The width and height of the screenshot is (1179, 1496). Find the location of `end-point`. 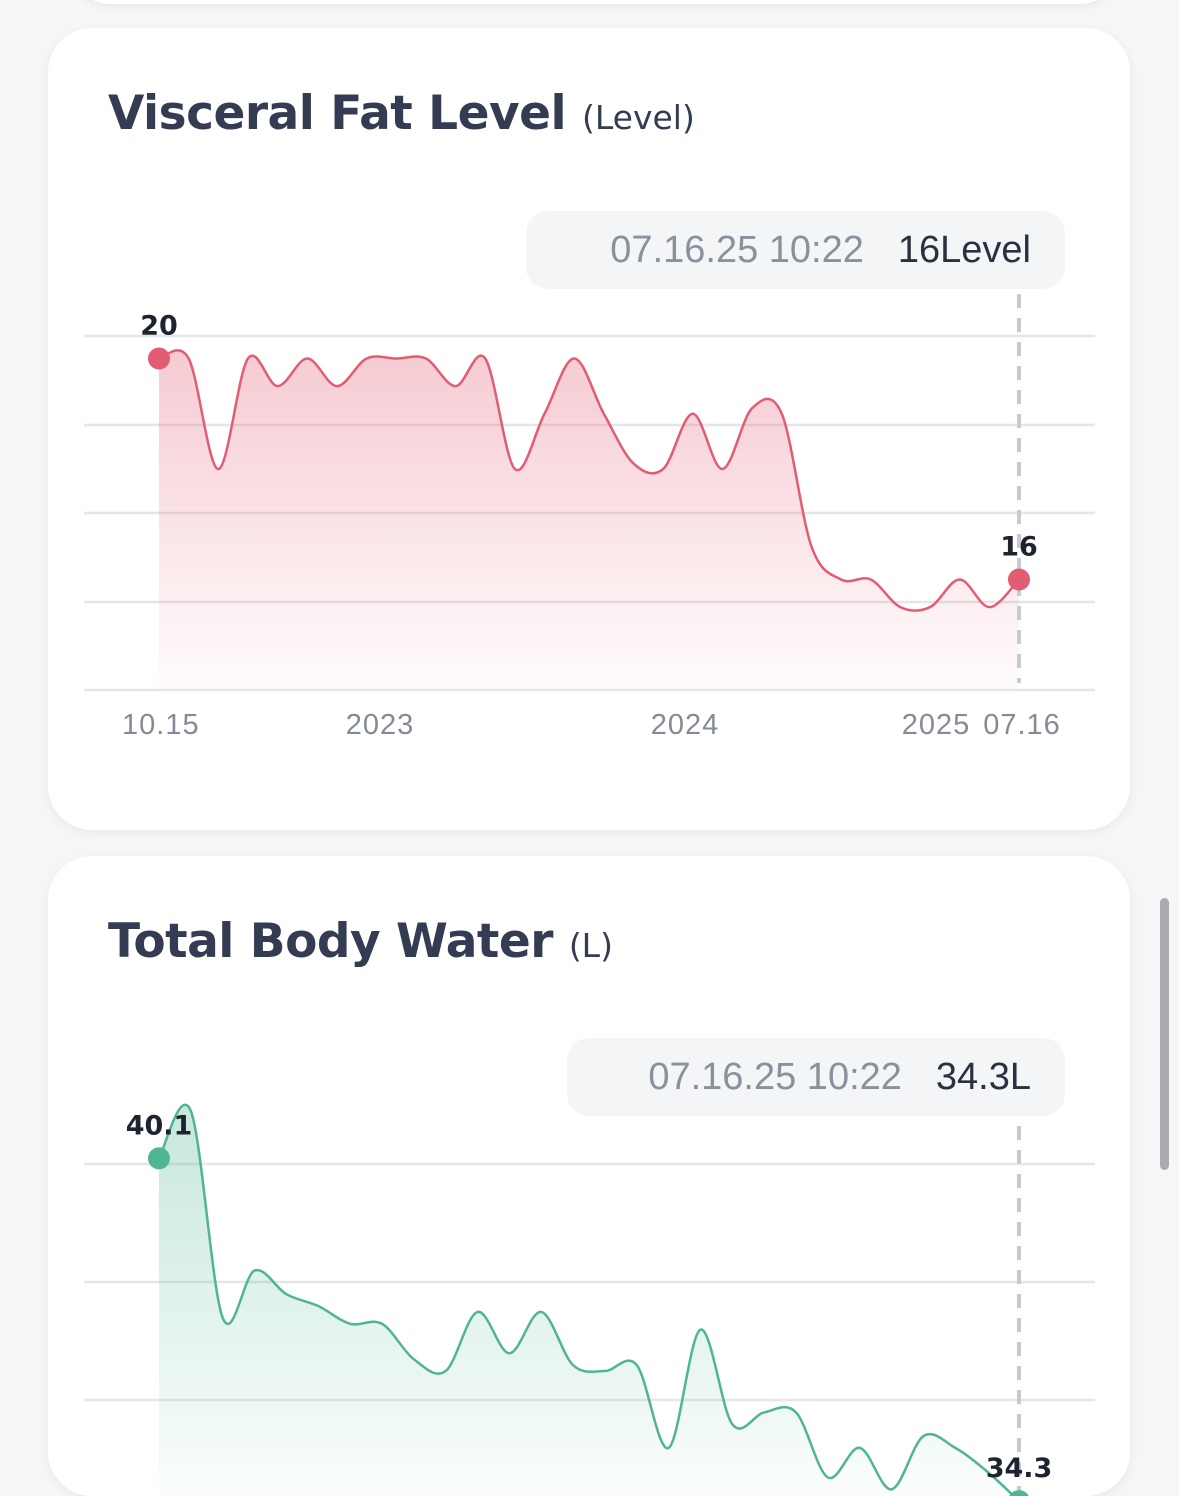

end-point is located at coordinates (1019, 579).